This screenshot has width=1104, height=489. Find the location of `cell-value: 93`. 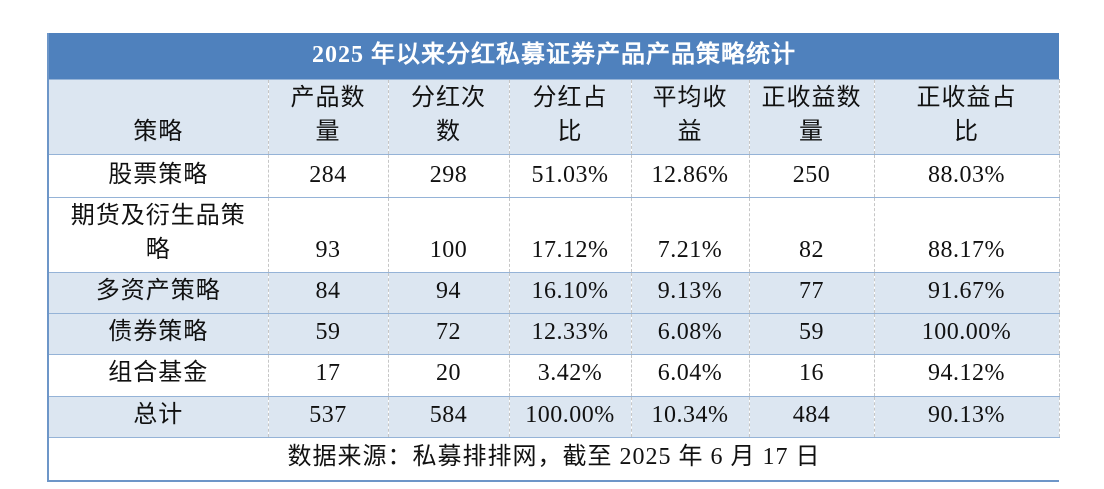

cell-value: 93 is located at coordinates (328, 235).